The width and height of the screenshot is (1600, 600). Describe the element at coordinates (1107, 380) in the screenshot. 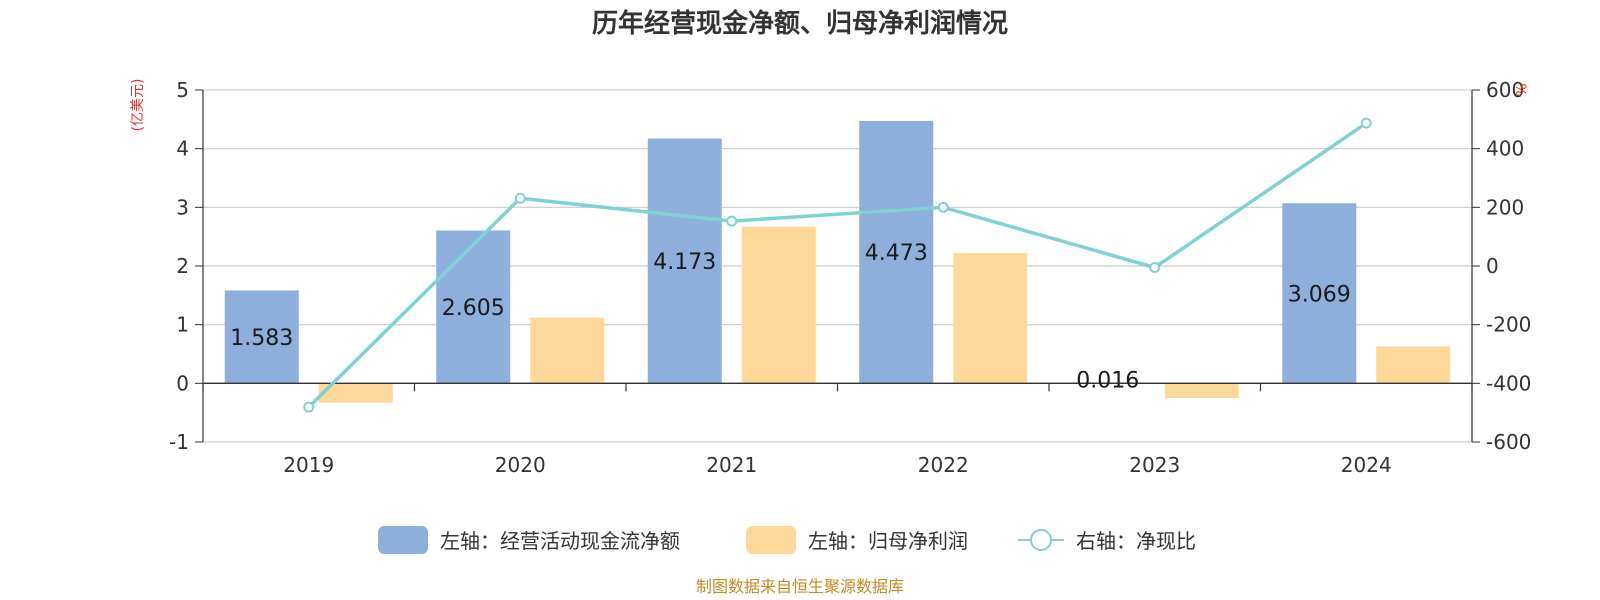

I see `data-label-cashflow: 0.016` at that location.